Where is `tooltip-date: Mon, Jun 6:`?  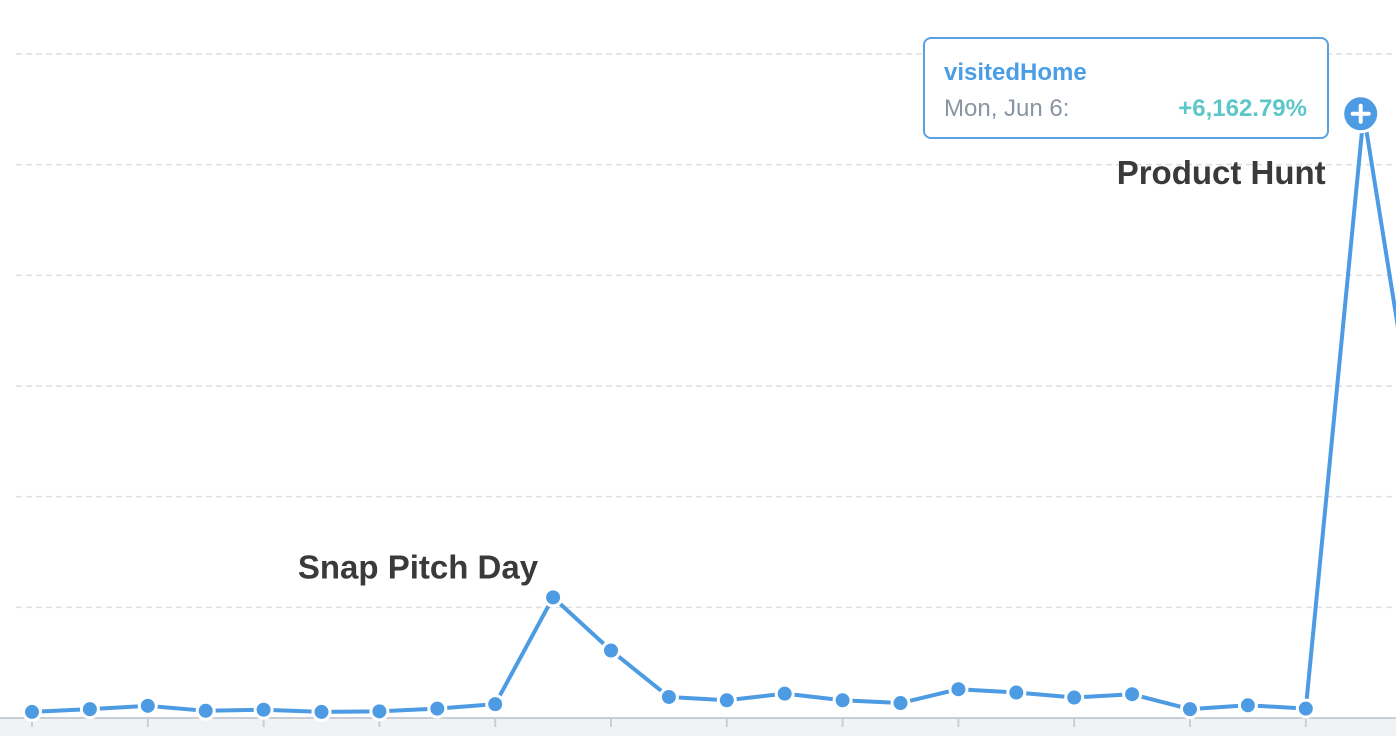
tooltip-date: Mon, Jun 6: is located at coordinates (1007, 108).